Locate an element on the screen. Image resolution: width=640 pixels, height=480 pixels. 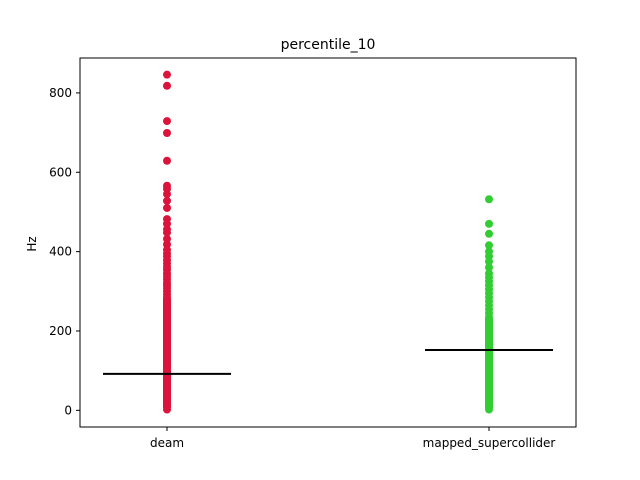
y-tick-label: 600 is located at coordinates (60, 172).